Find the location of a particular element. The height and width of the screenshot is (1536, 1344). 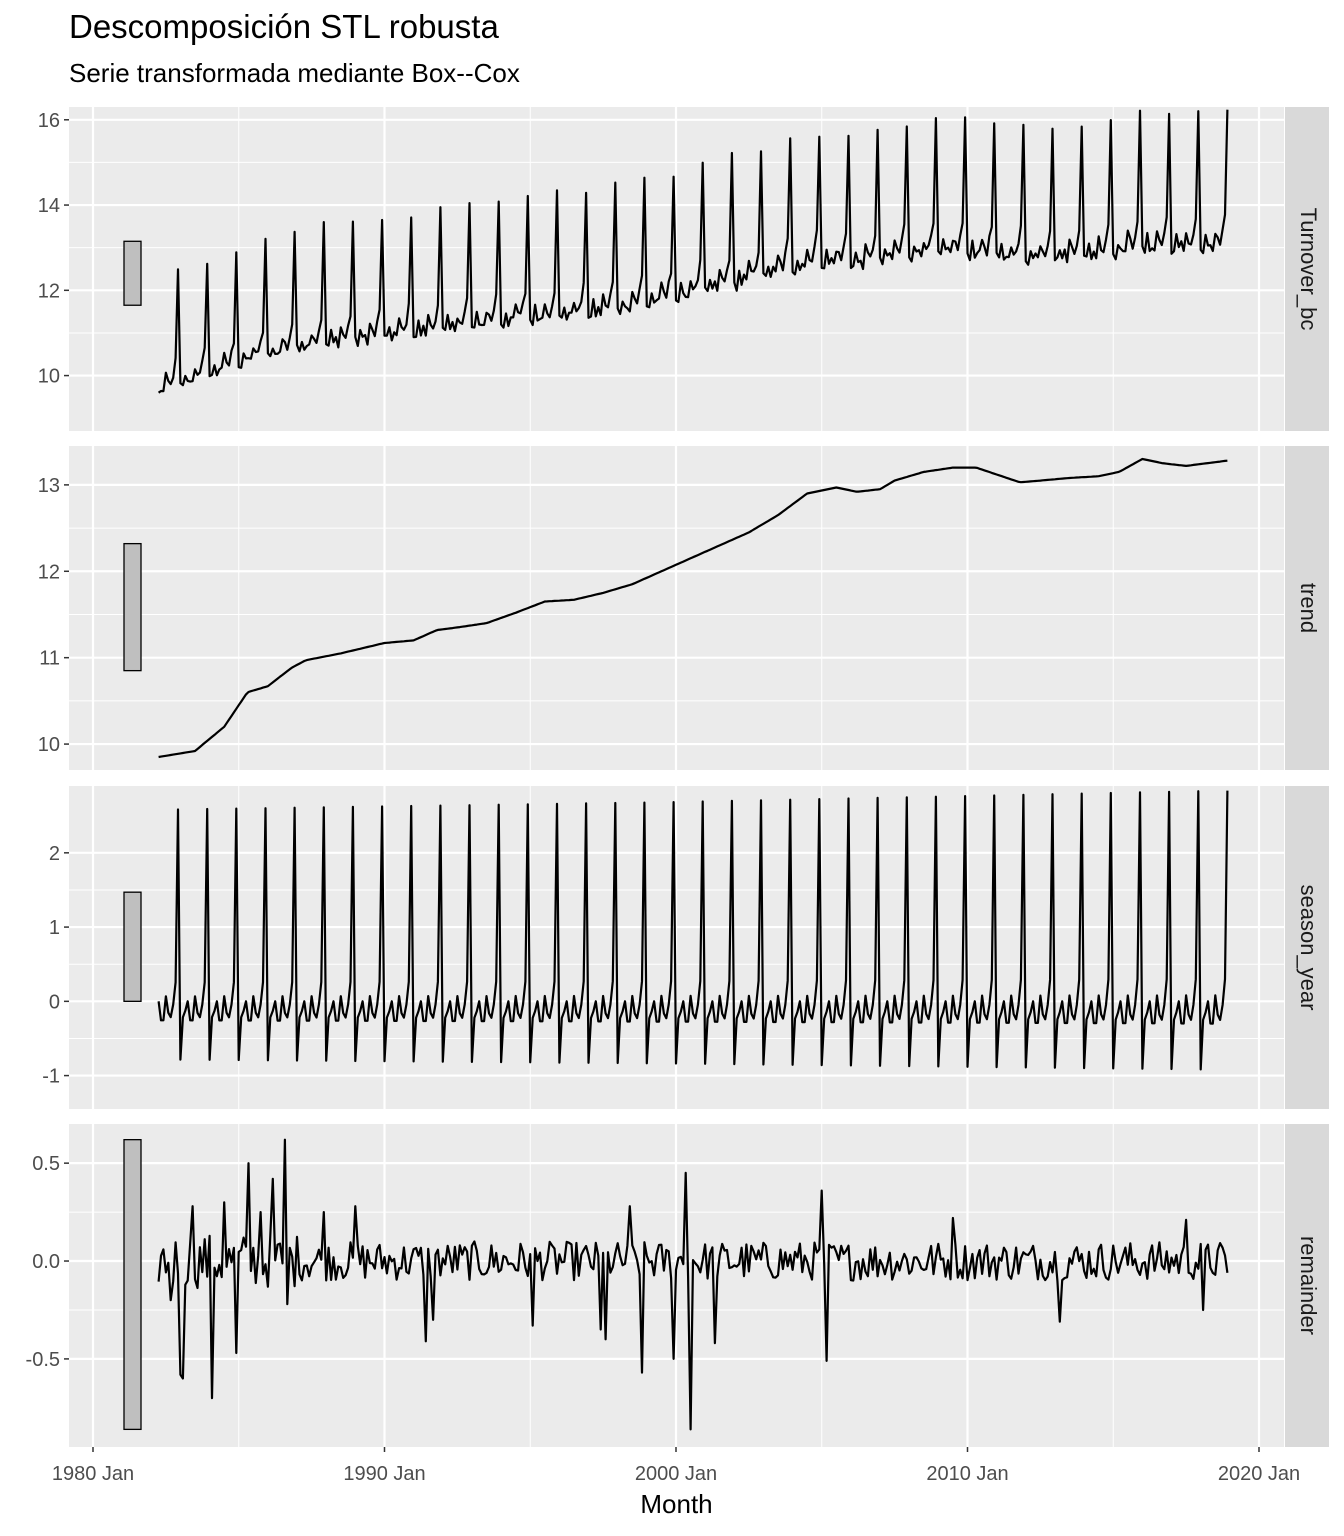

y-tick-label-remainder: 0.0 is located at coordinates (46, 1262).